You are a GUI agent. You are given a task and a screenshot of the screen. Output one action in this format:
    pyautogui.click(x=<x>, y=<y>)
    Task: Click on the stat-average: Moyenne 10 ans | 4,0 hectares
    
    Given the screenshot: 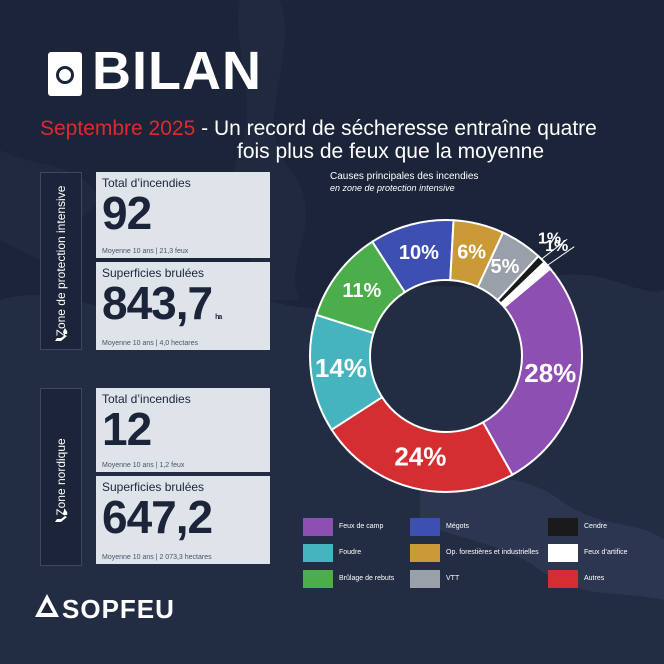 What is the action you would take?
    pyautogui.click(x=150, y=343)
    